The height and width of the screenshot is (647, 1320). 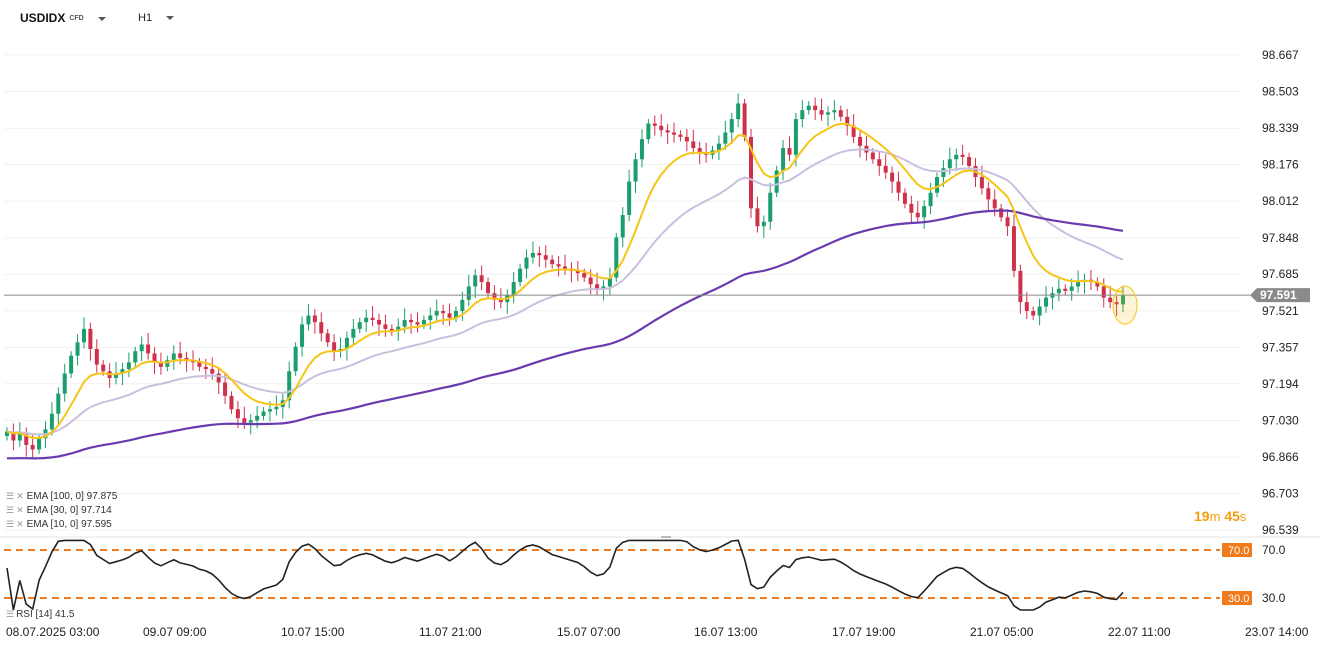 I want to click on last-price-label: 97.591, so click(x=1278, y=295).